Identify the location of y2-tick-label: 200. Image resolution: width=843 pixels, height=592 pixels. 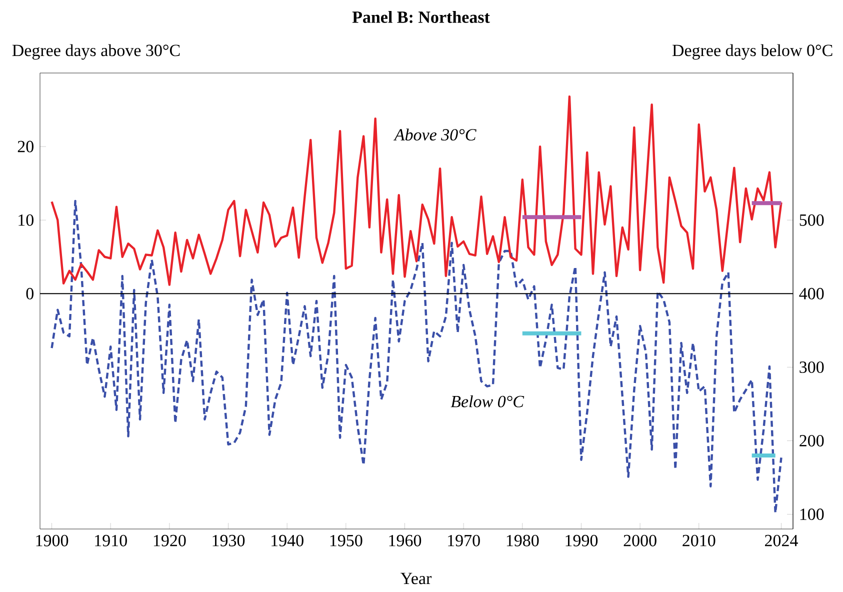
(812, 440).